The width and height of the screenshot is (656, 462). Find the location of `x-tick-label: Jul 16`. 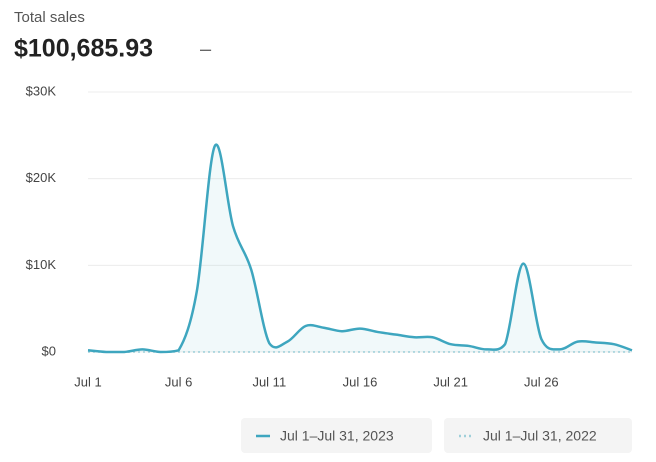

x-tick-label: Jul 16 is located at coordinates (360, 381).